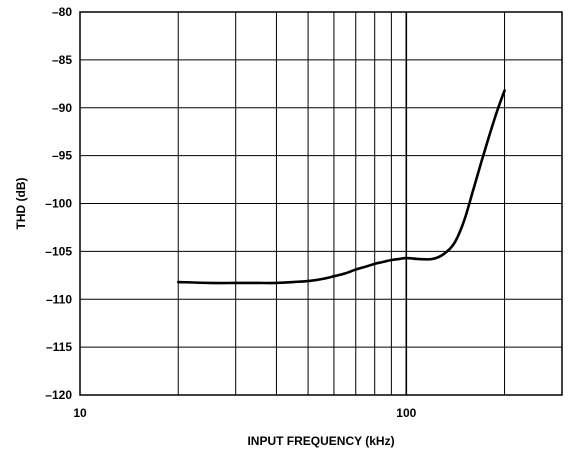  I want to click on y-tick-label: –100, so click(58, 204).